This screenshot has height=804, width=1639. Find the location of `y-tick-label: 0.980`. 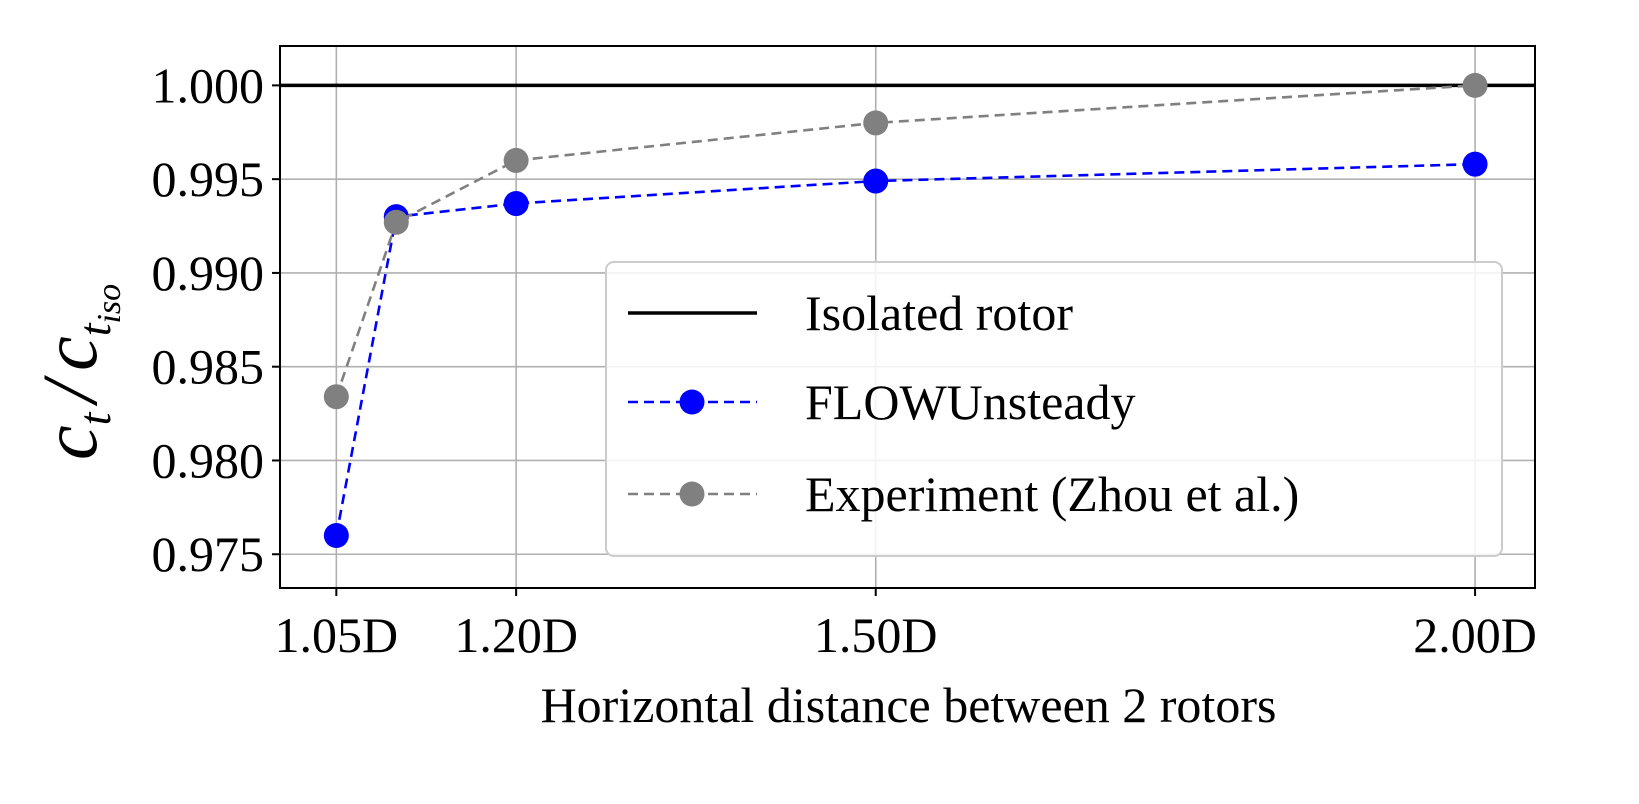

y-tick-label: 0.980 is located at coordinates (208, 460).